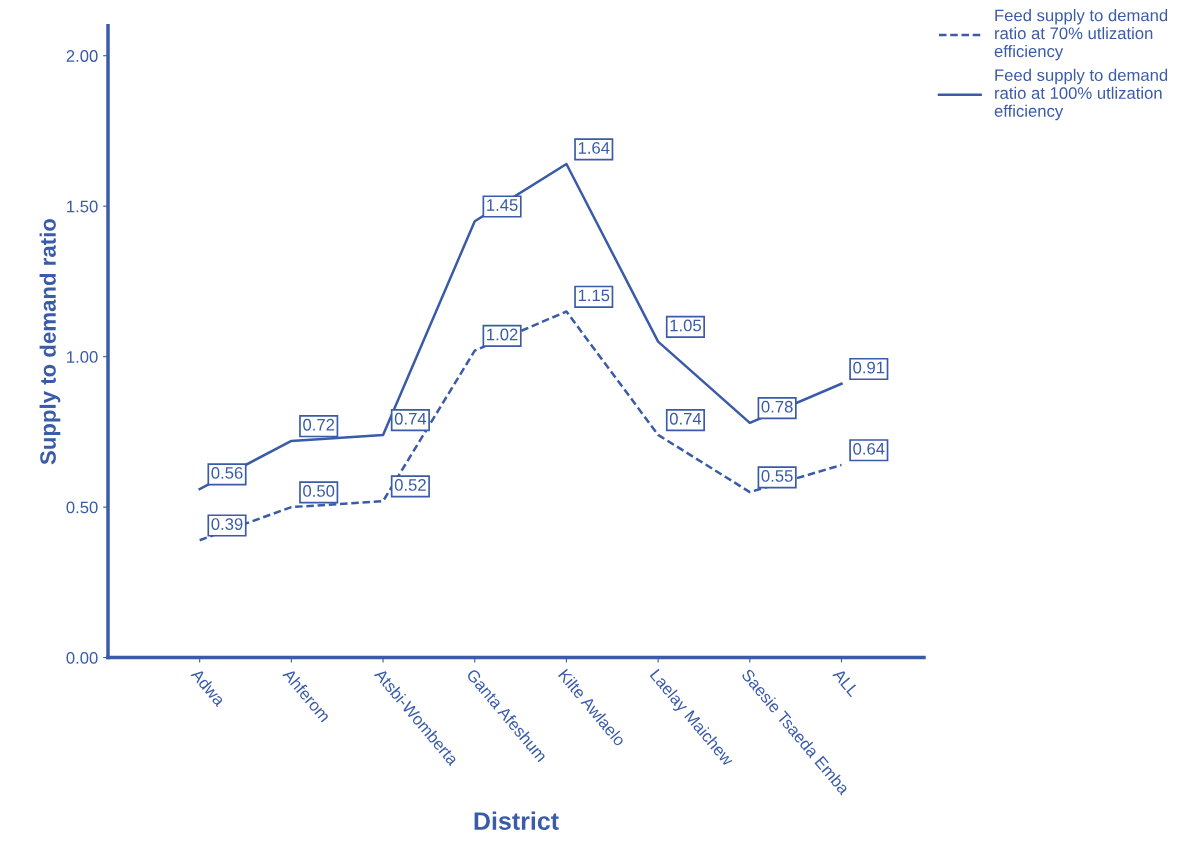  I want to click on data-label: 0.72, so click(319, 424).